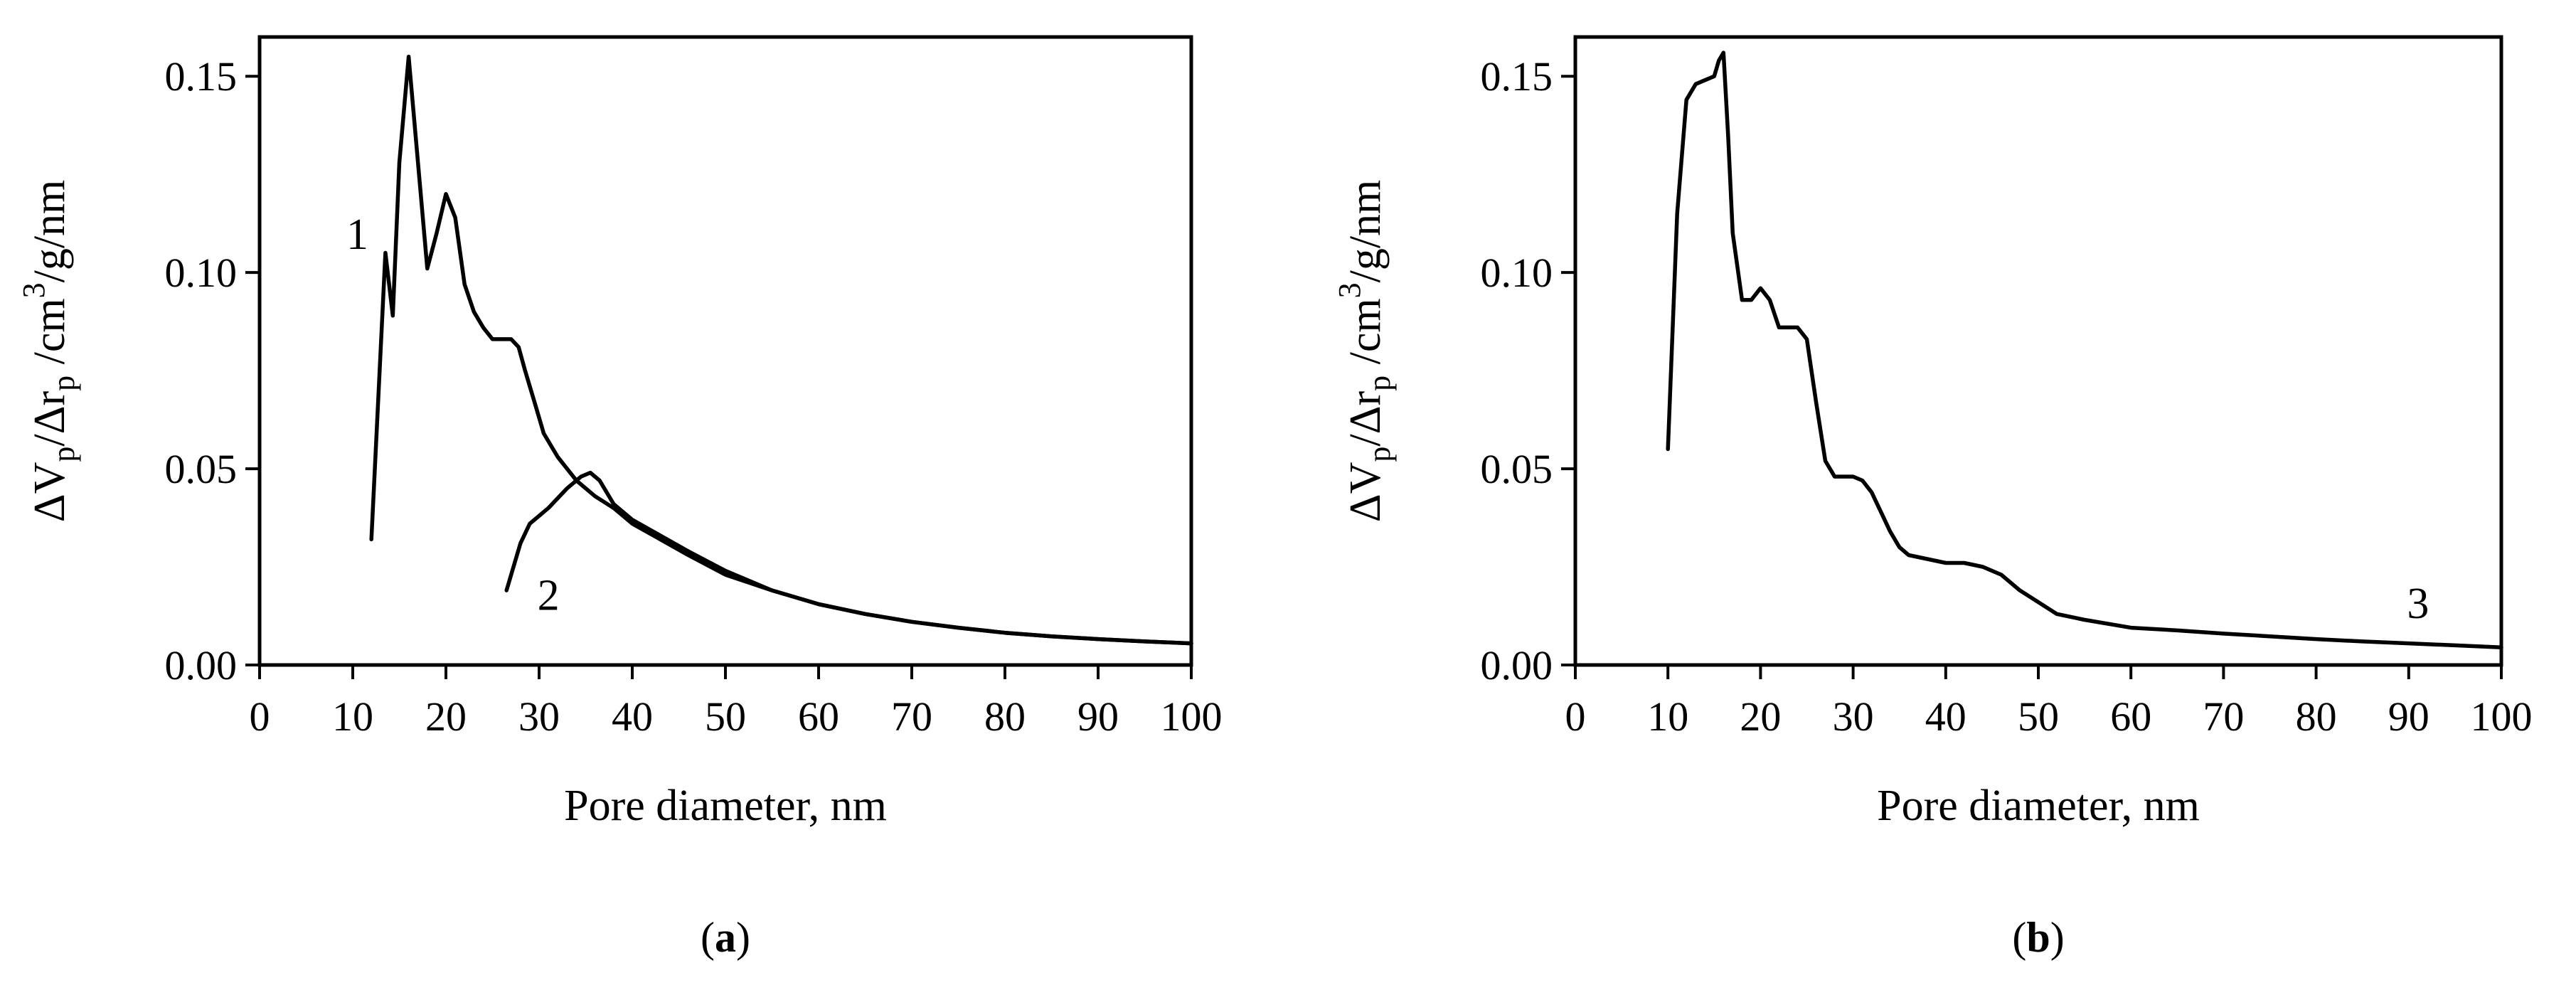 The image size is (2576, 990). I want to click on panel-label: (b), so click(2038, 937).